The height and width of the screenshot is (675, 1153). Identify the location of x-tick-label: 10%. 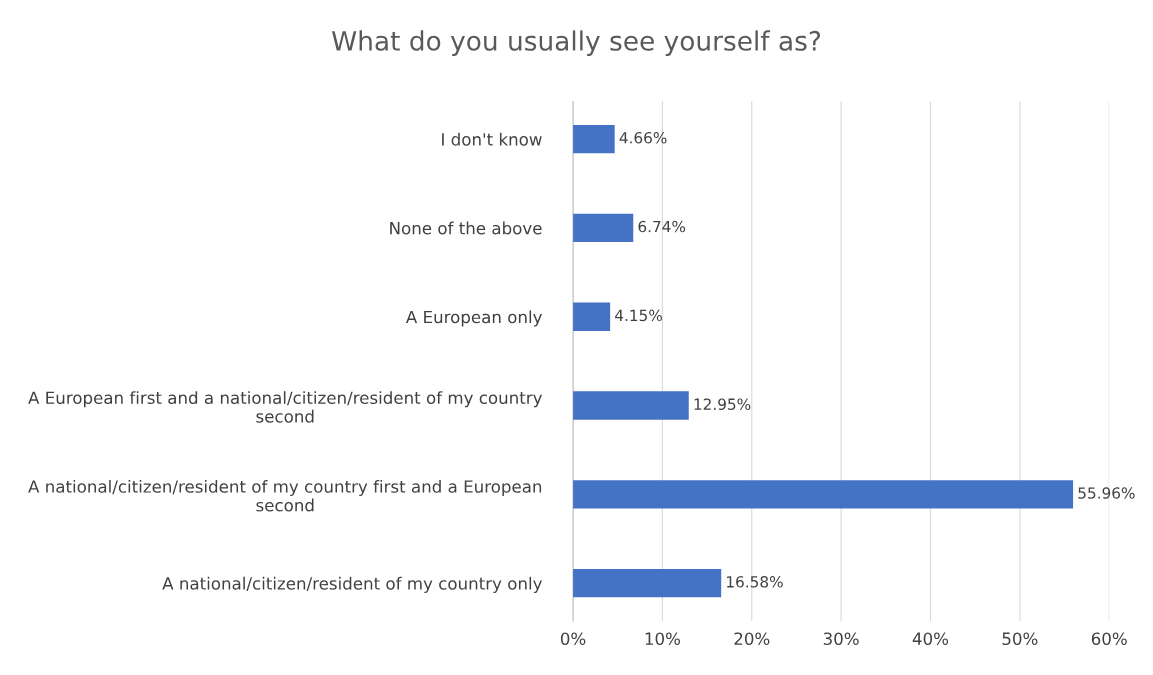
(662, 639).